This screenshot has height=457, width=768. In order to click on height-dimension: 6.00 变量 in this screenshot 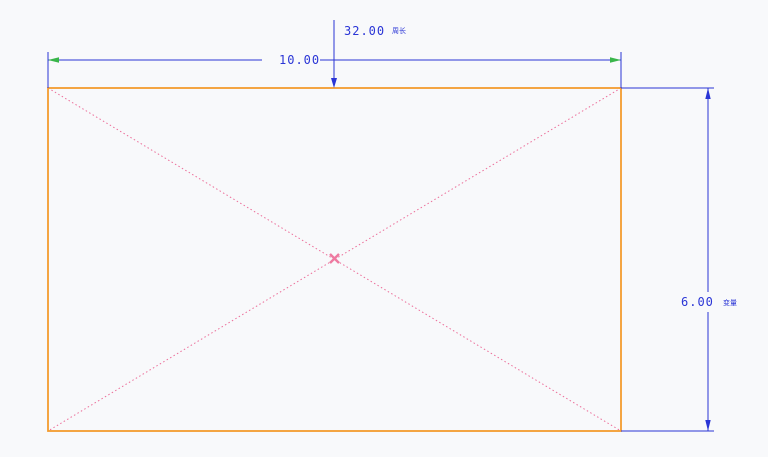, I will do `click(685, 259)`.